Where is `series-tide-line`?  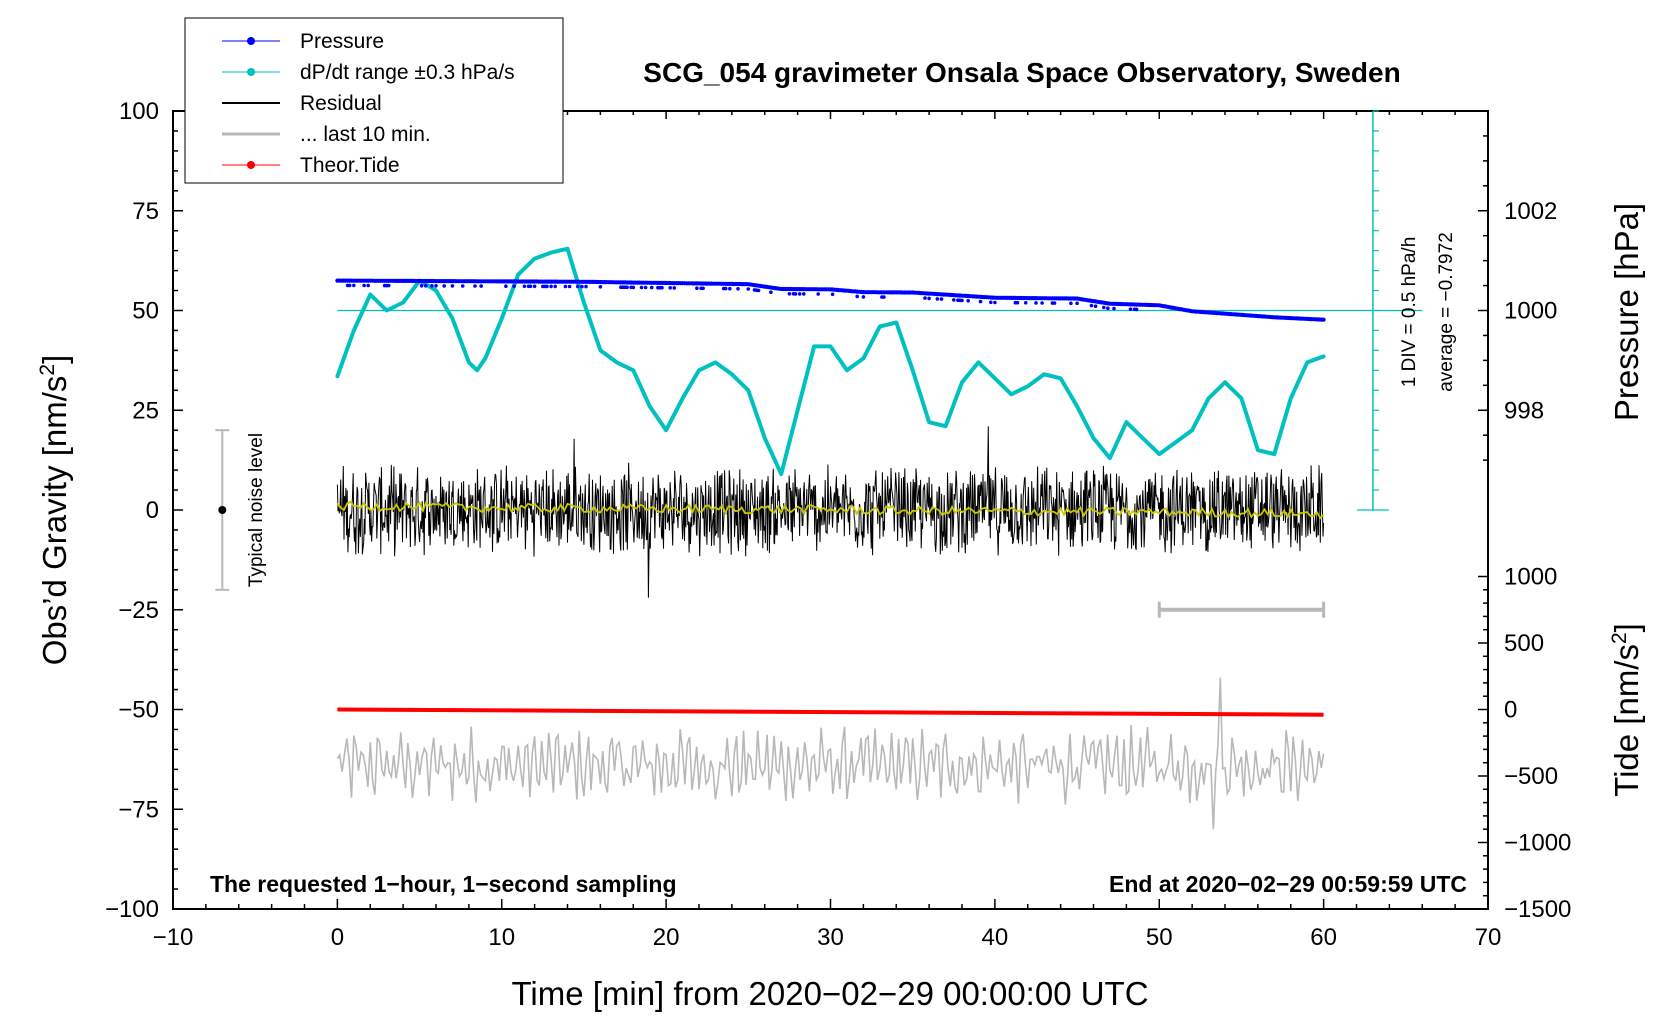
series-tide-line is located at coordinates (830, 712).